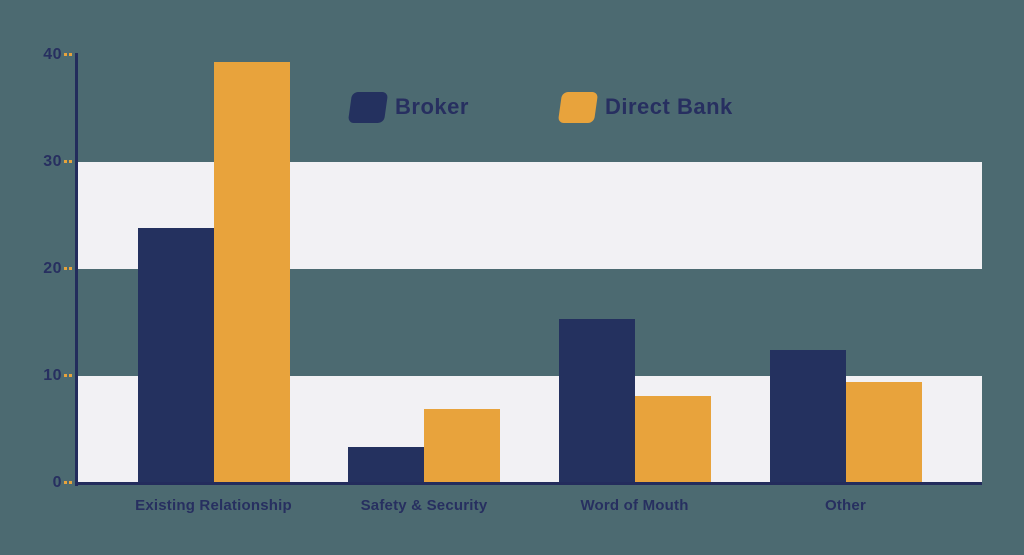 The image size is (1024, 555). What do you see at coordinates (845, 505) in the screenshot?
I see `x-axis-label-other: Other` at bounding box center [845, 505].